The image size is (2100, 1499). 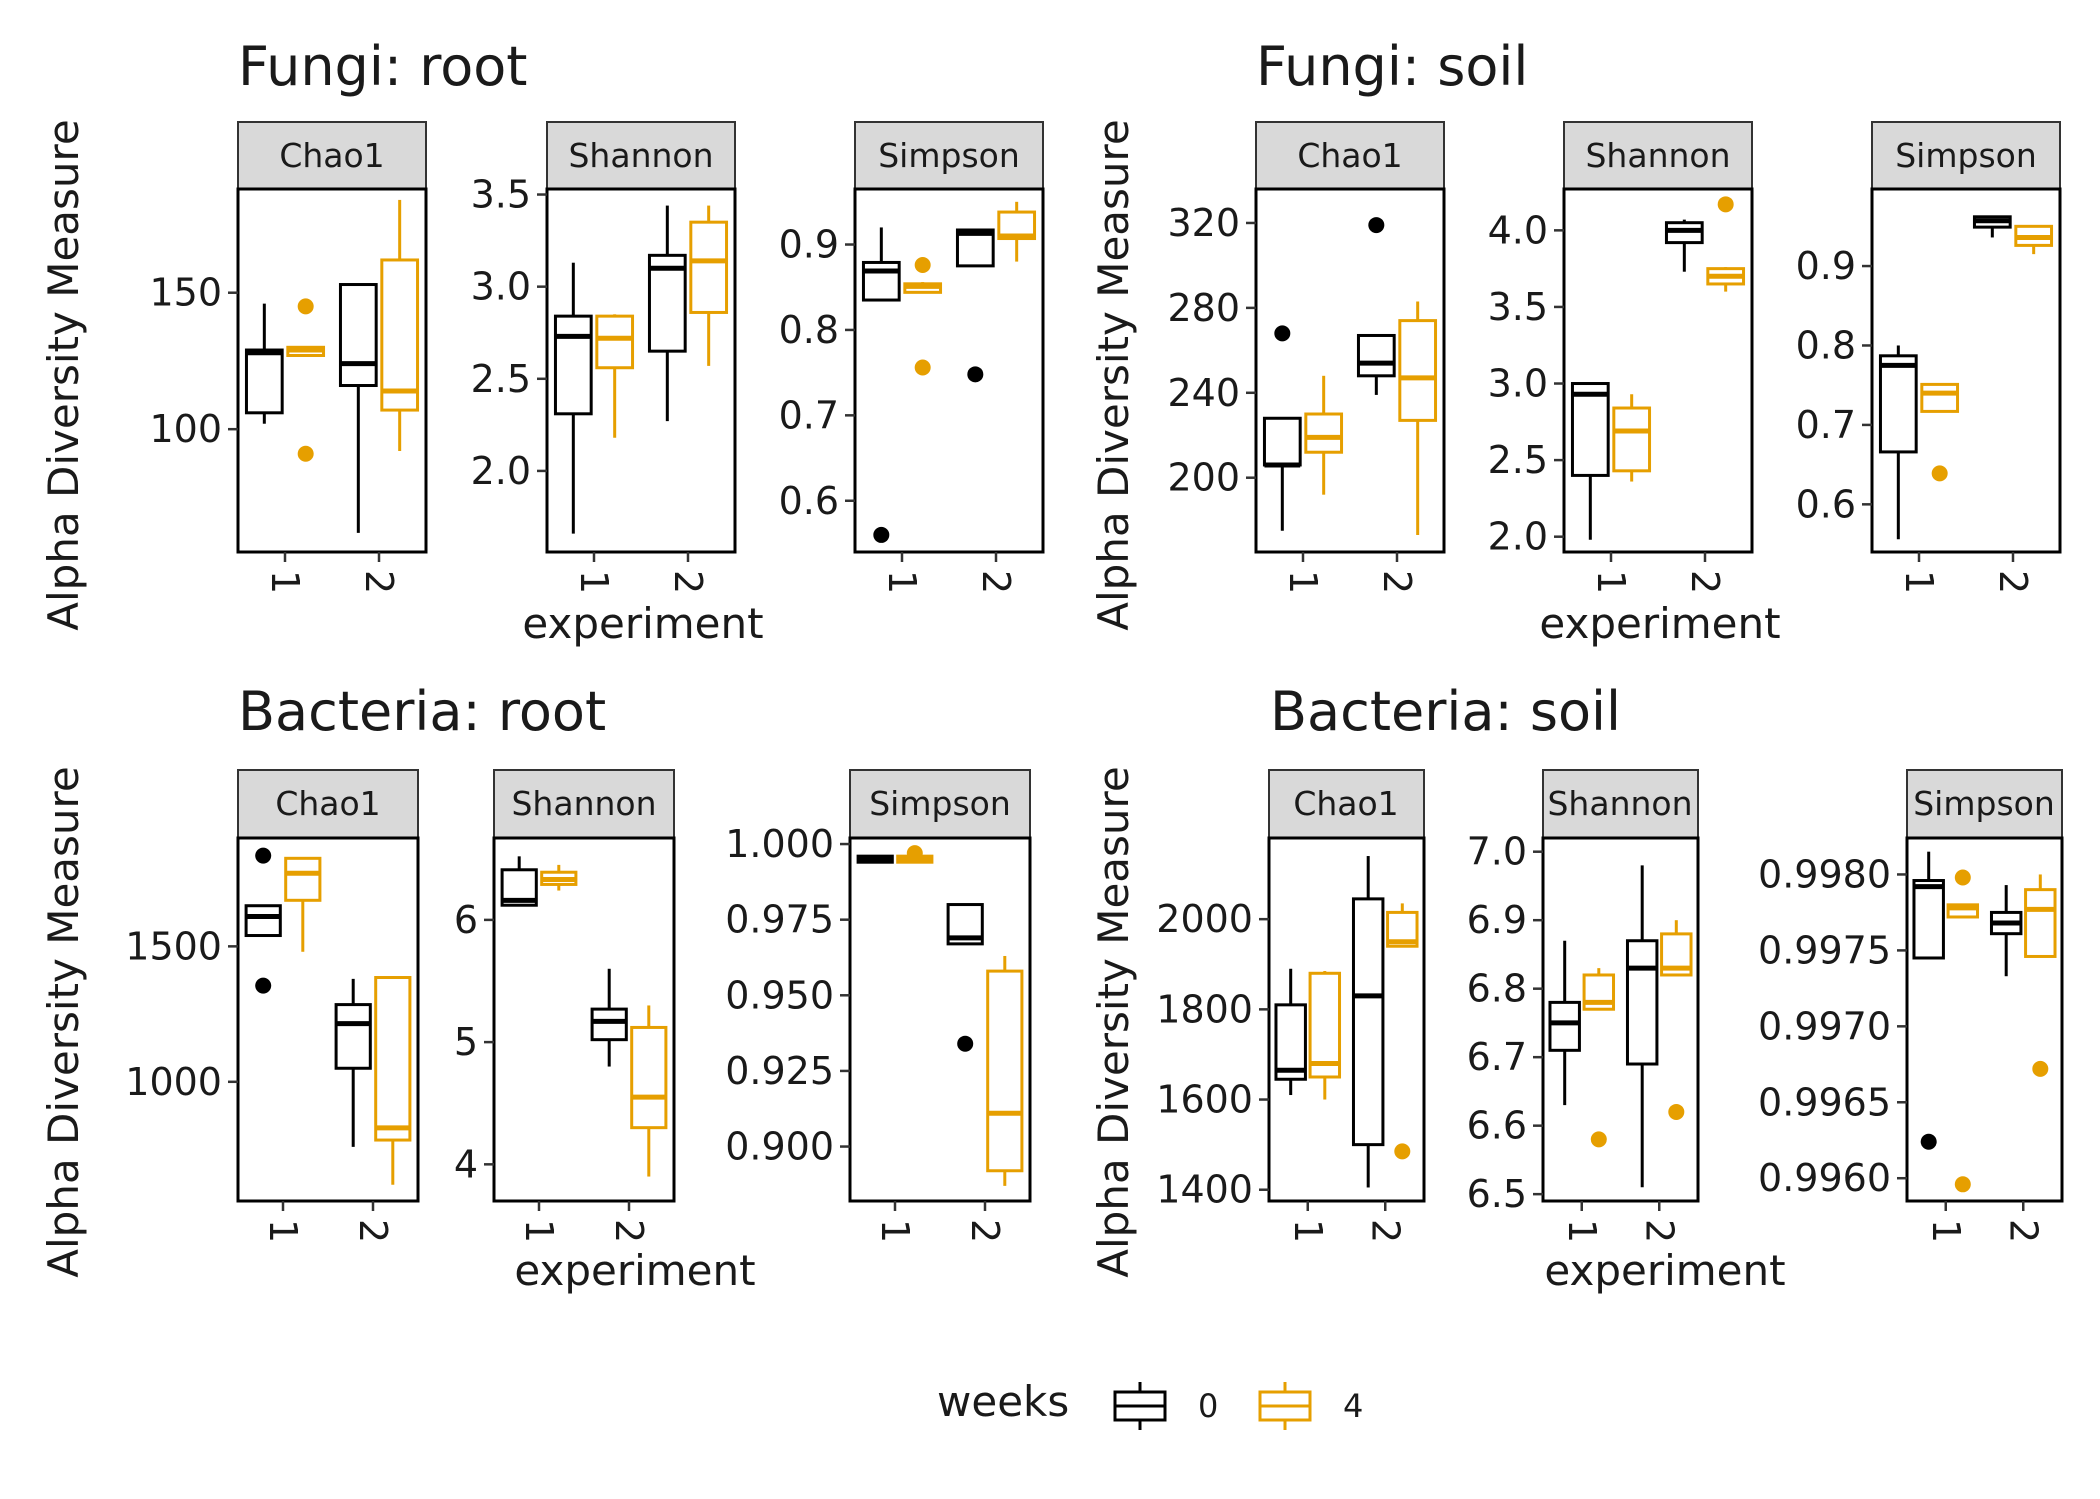 What do you see at coordinates (1659, 623) in the screenshot?
I see `x-axis-title: experiment` at bounding box center [1659, 623].